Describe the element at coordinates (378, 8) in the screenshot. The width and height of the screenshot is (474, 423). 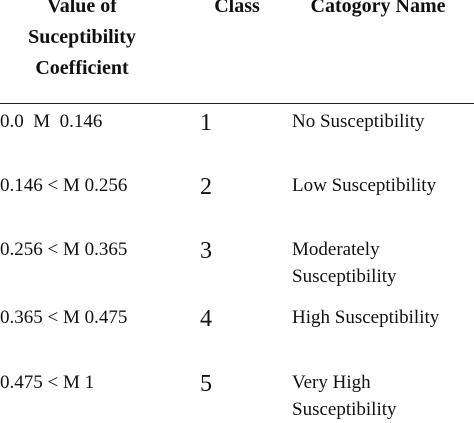
I see `header-cell: Catogory Name` at that location.